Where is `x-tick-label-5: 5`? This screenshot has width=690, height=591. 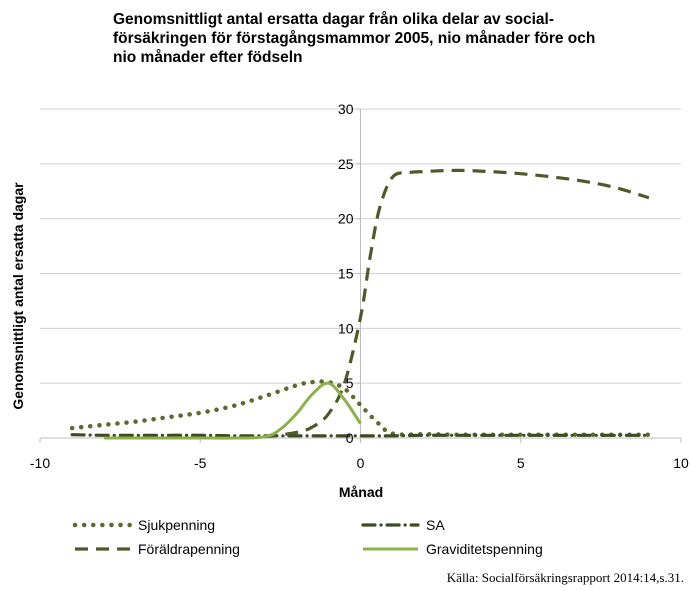 x-tick-label-5: 5 is located at coordinates (521, 463).